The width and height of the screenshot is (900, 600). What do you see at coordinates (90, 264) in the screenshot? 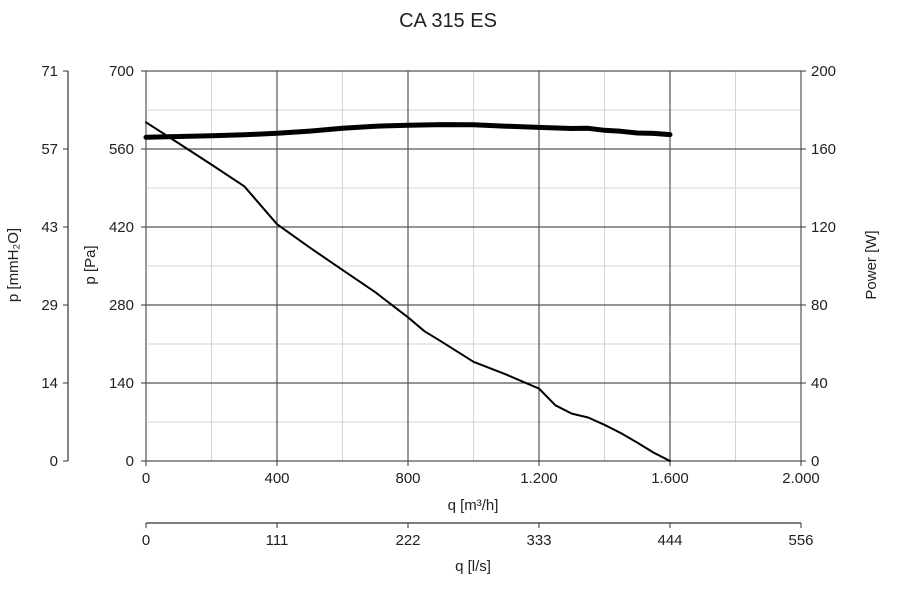
I see `y-left-axis-title: p [Pa]` at bounding box center [90, 264].